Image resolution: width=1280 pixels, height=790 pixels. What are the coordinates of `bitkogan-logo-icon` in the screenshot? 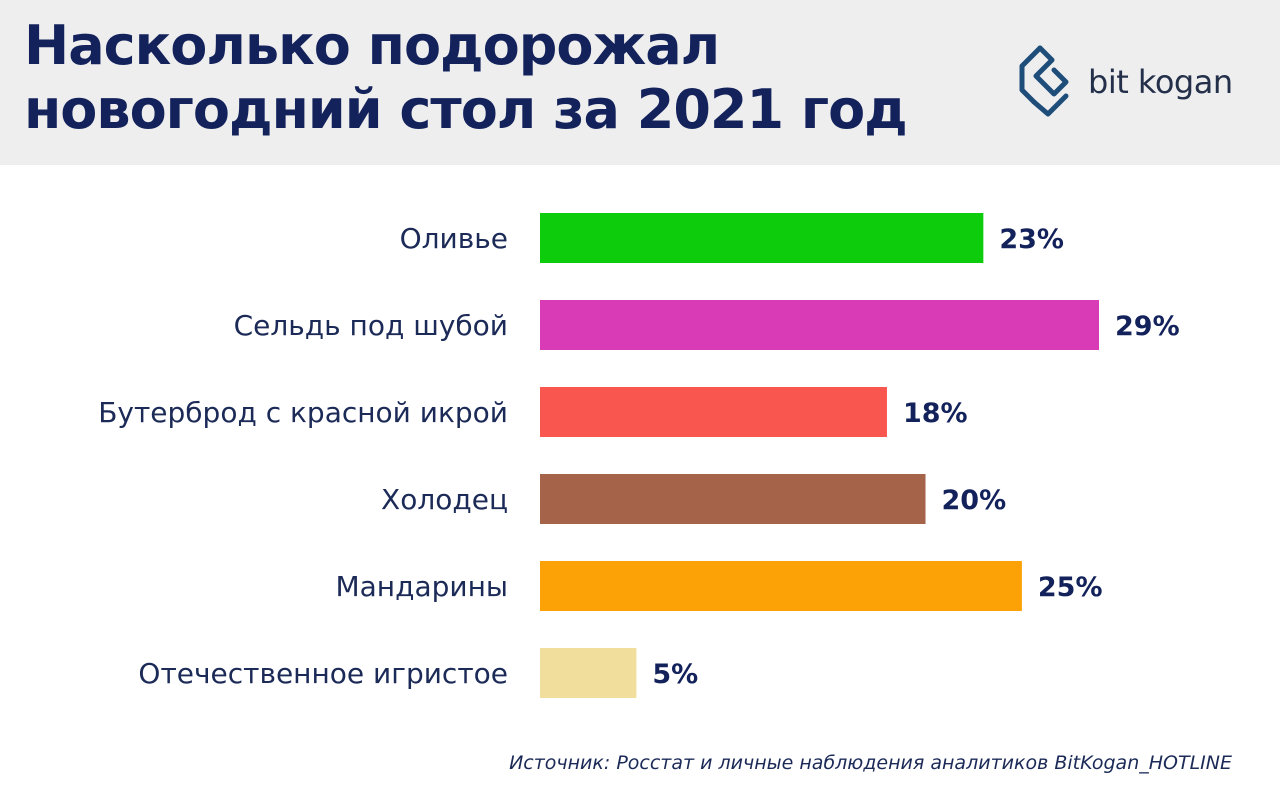 It's located at (1044, 81).